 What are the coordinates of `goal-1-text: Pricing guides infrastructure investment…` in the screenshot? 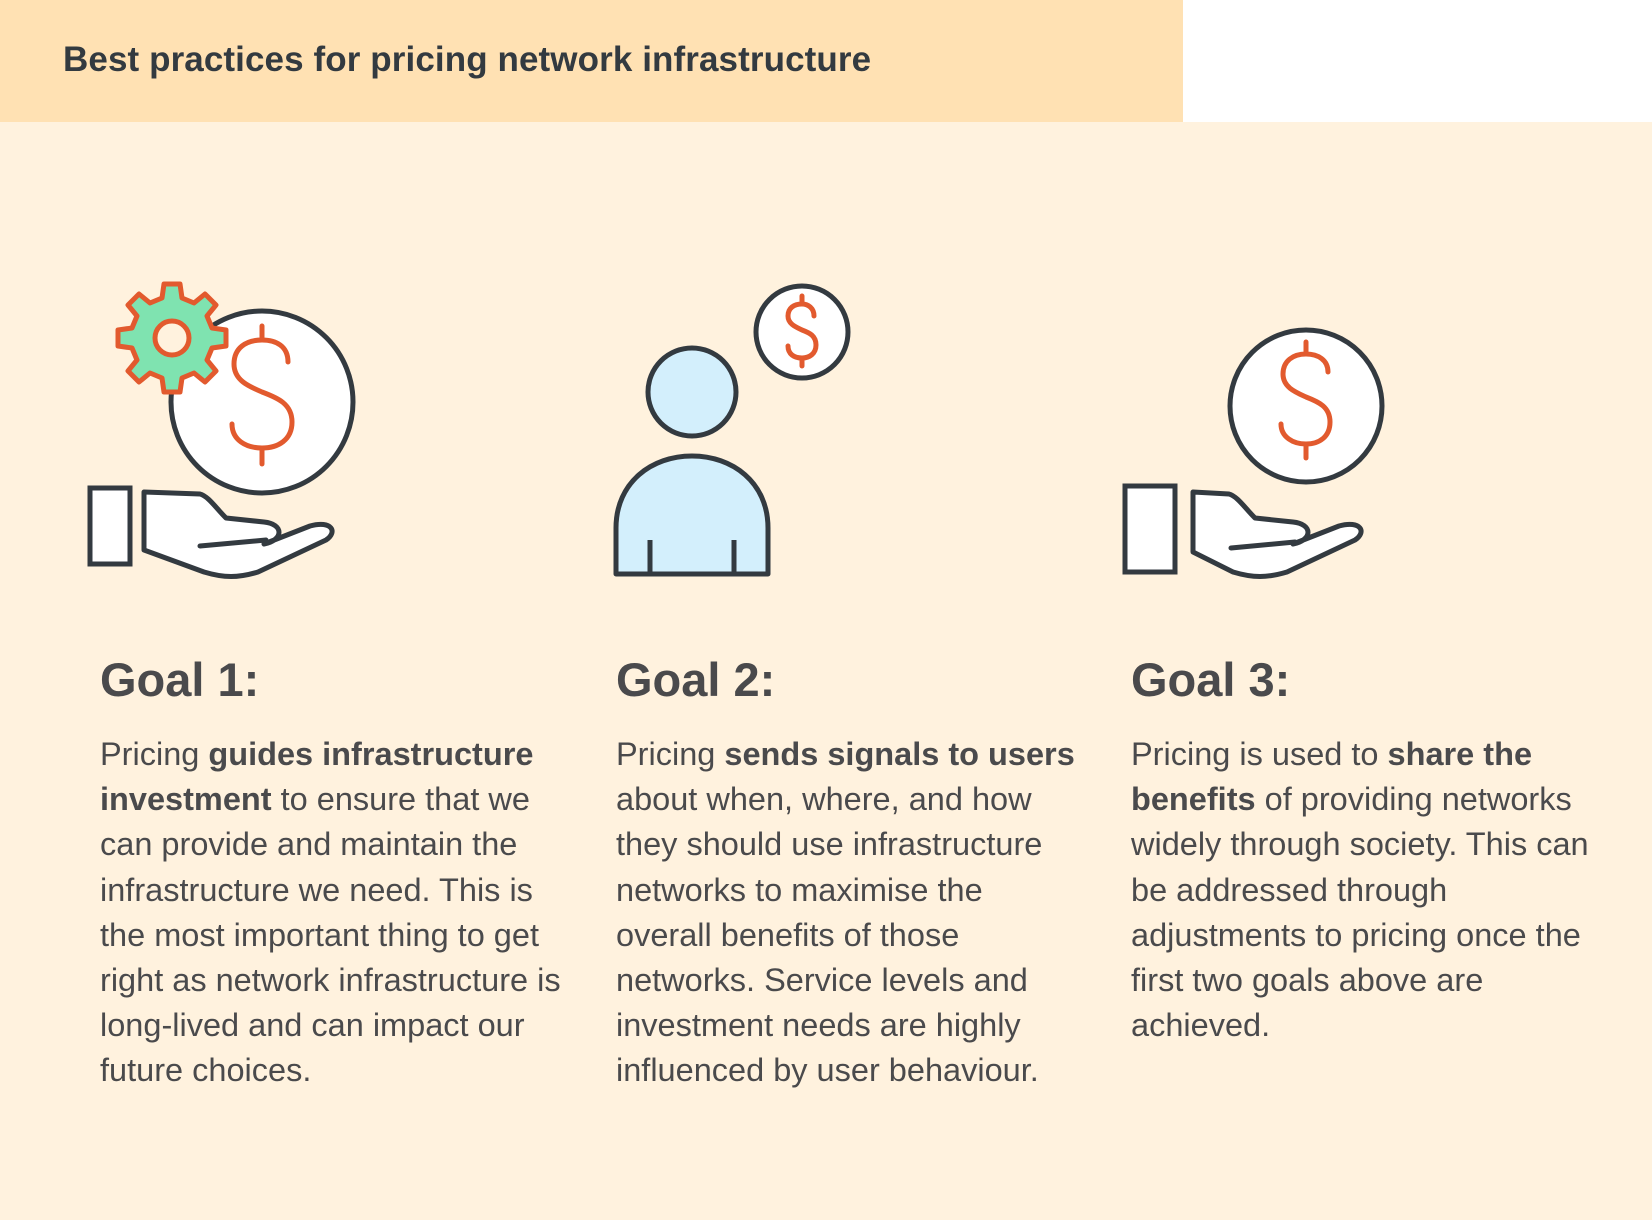 It's located at (335, 913).